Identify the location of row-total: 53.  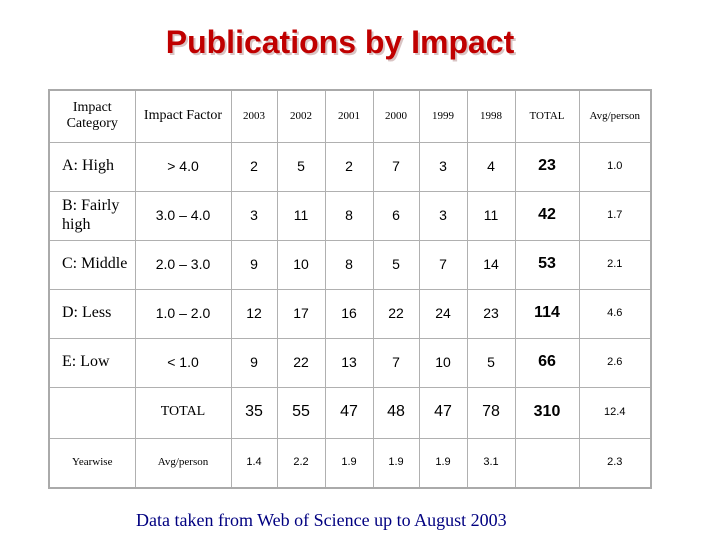
(547, 264).